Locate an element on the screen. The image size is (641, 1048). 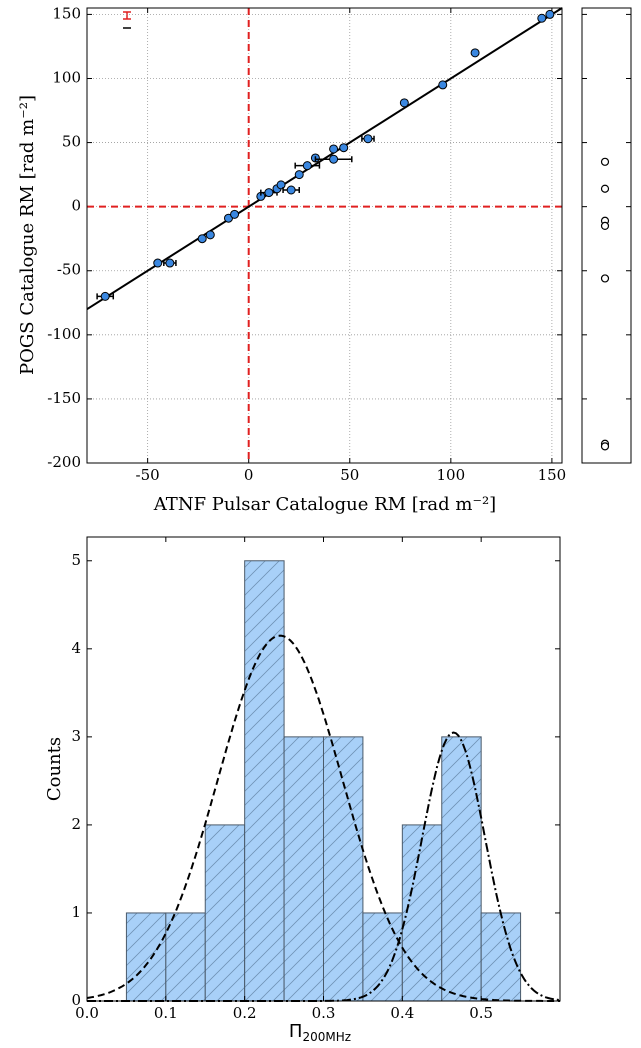
x-tick-label: 0 is located at coordinates (249, 475).